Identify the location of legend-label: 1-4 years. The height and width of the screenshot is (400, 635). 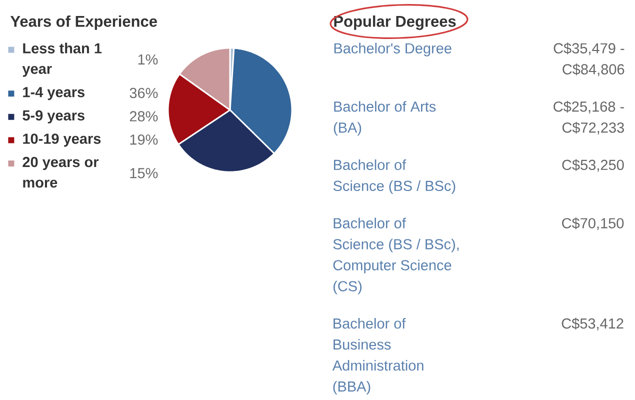
(53, 93).